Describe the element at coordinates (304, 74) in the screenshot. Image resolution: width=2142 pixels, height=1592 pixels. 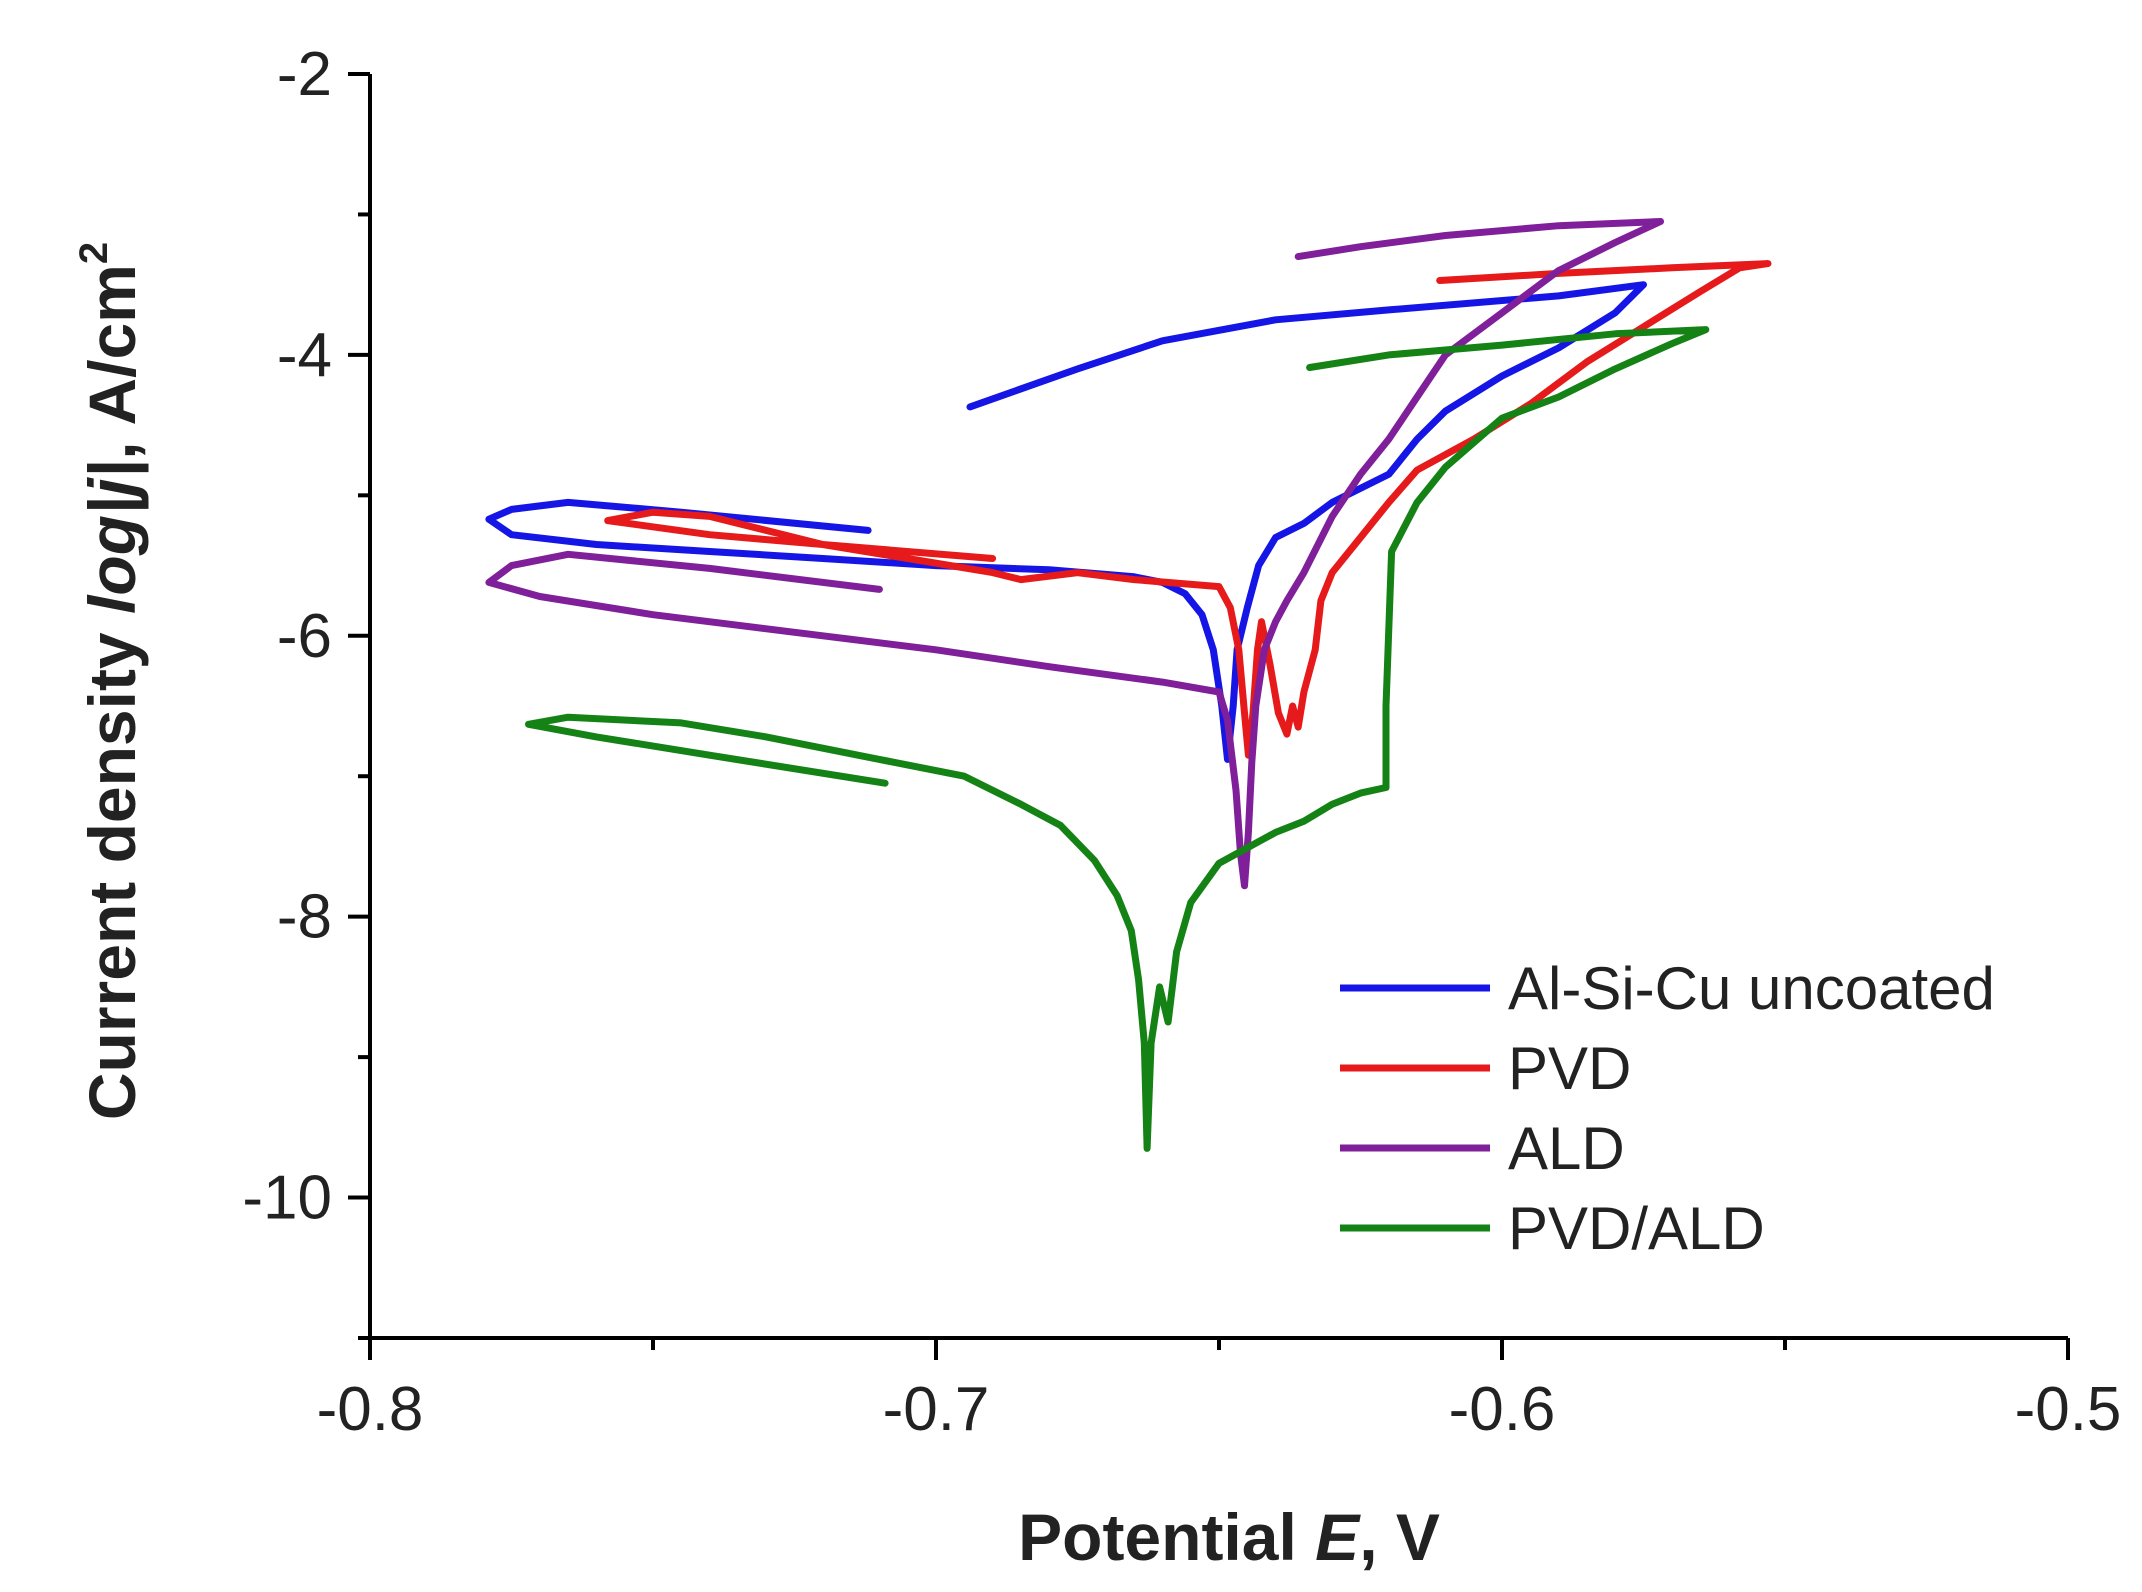
I see `y-tick-label: -2` at that location.